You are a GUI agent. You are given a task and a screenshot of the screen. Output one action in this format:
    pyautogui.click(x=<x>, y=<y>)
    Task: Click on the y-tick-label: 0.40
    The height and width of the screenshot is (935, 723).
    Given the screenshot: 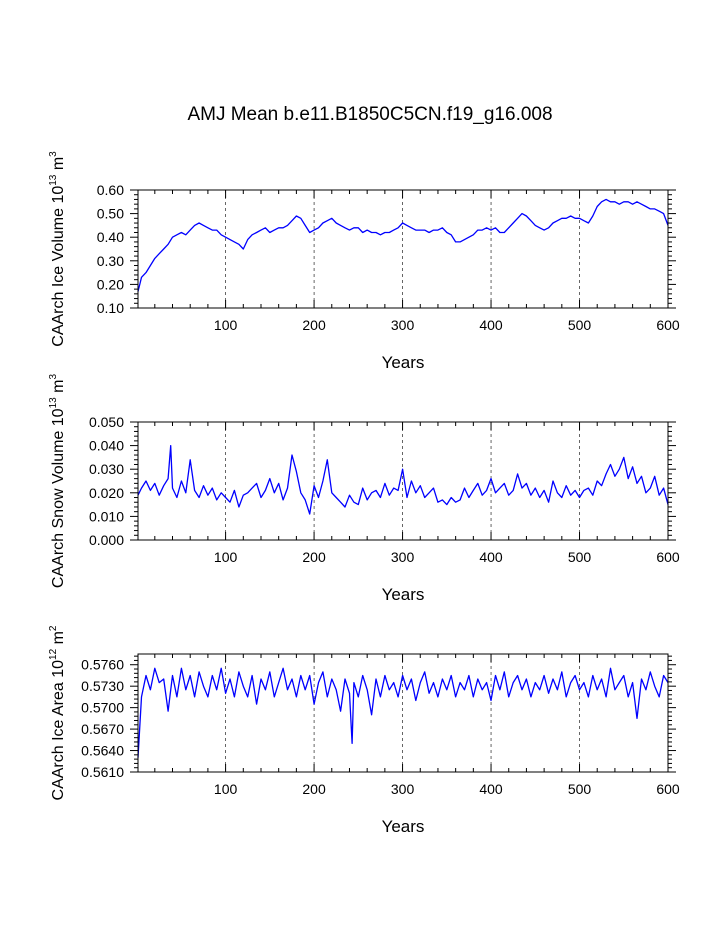 What is the action you would take?
    pyautogui.click(x=110, y=237)
    